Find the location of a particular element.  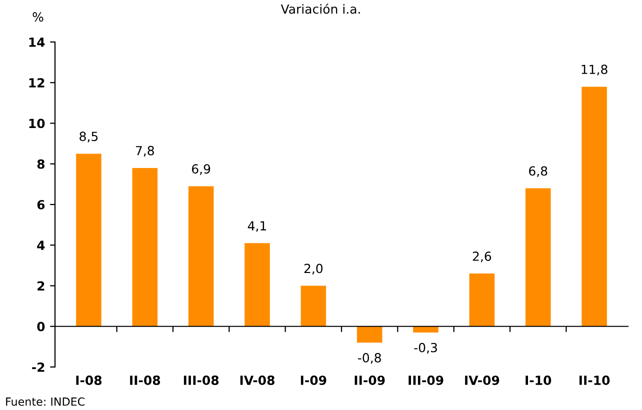

y-tick-label: -2 is located at coordinates (38, 367).